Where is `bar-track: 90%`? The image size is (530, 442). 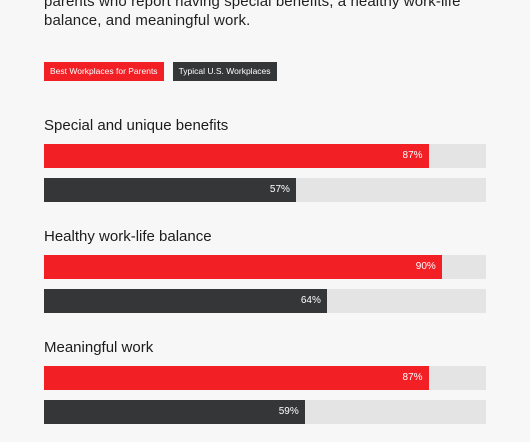 bar-track: 90% is located at coordinates (265, 267).